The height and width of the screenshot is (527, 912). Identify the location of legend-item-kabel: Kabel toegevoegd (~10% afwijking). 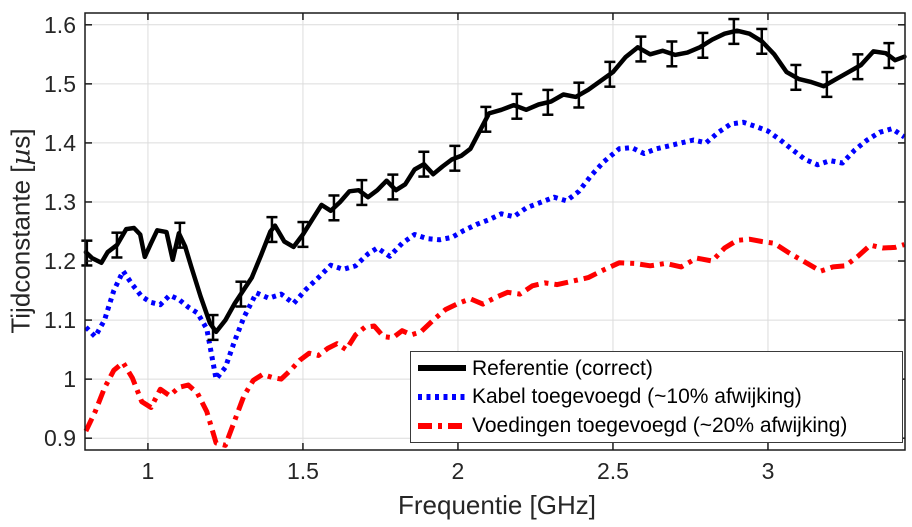
(660, 397).